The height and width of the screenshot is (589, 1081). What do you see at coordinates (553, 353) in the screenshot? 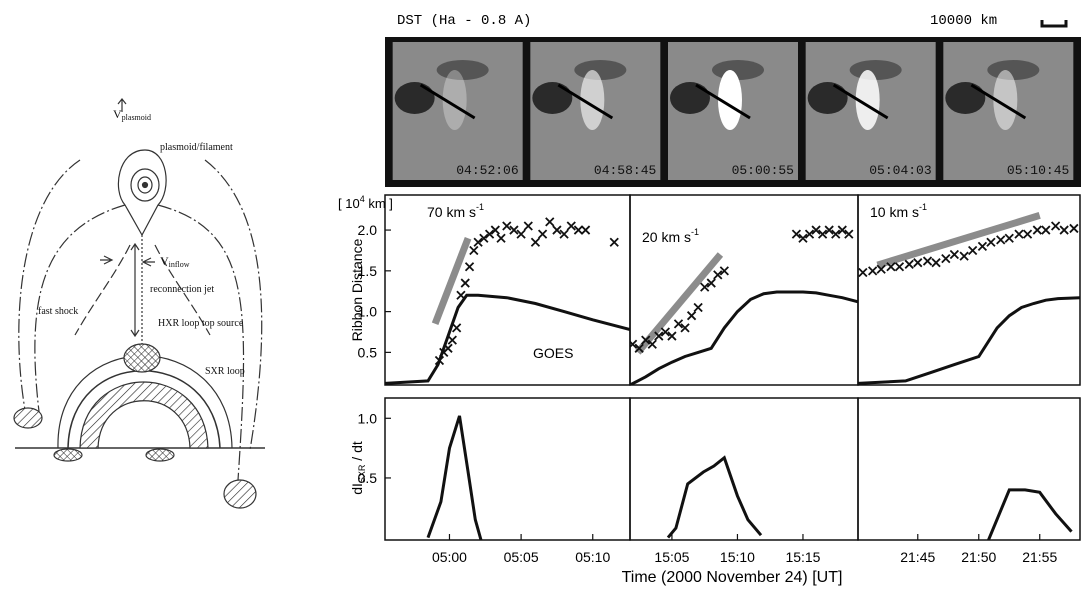
I see `annotation: GOES` at bounding box center [553, 353].